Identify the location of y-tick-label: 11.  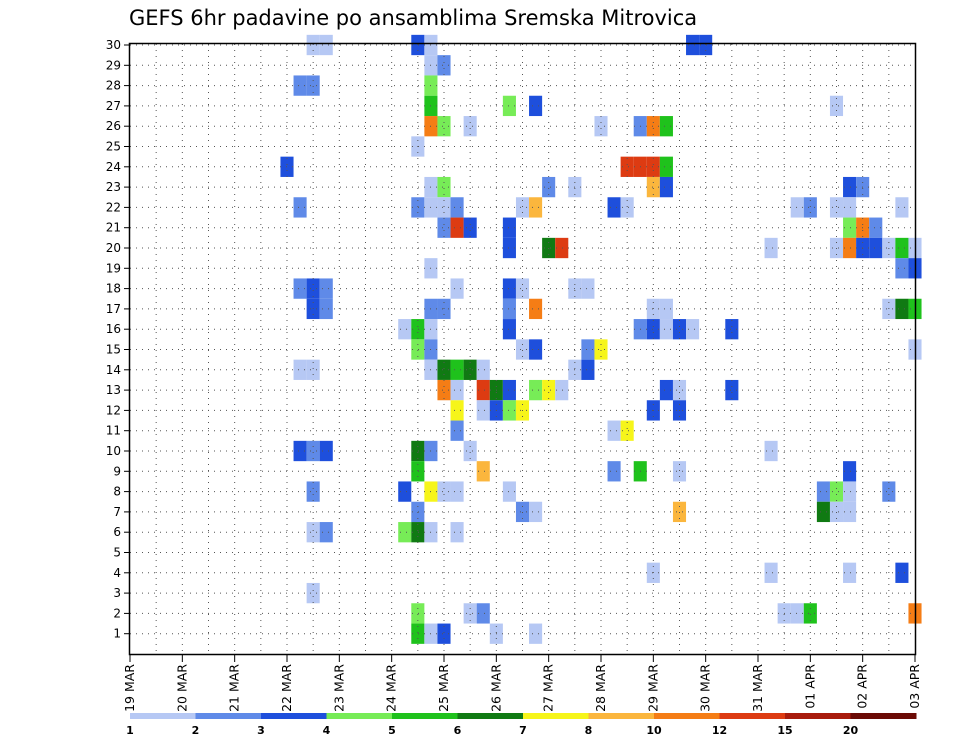
(113, 431).